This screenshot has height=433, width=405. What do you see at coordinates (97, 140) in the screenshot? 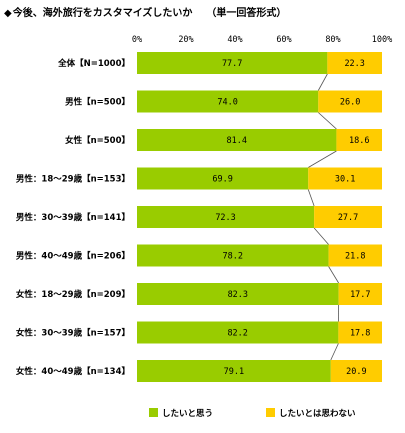
I see `category-label: 女性【n=500】` at bounding box center [97, 140].